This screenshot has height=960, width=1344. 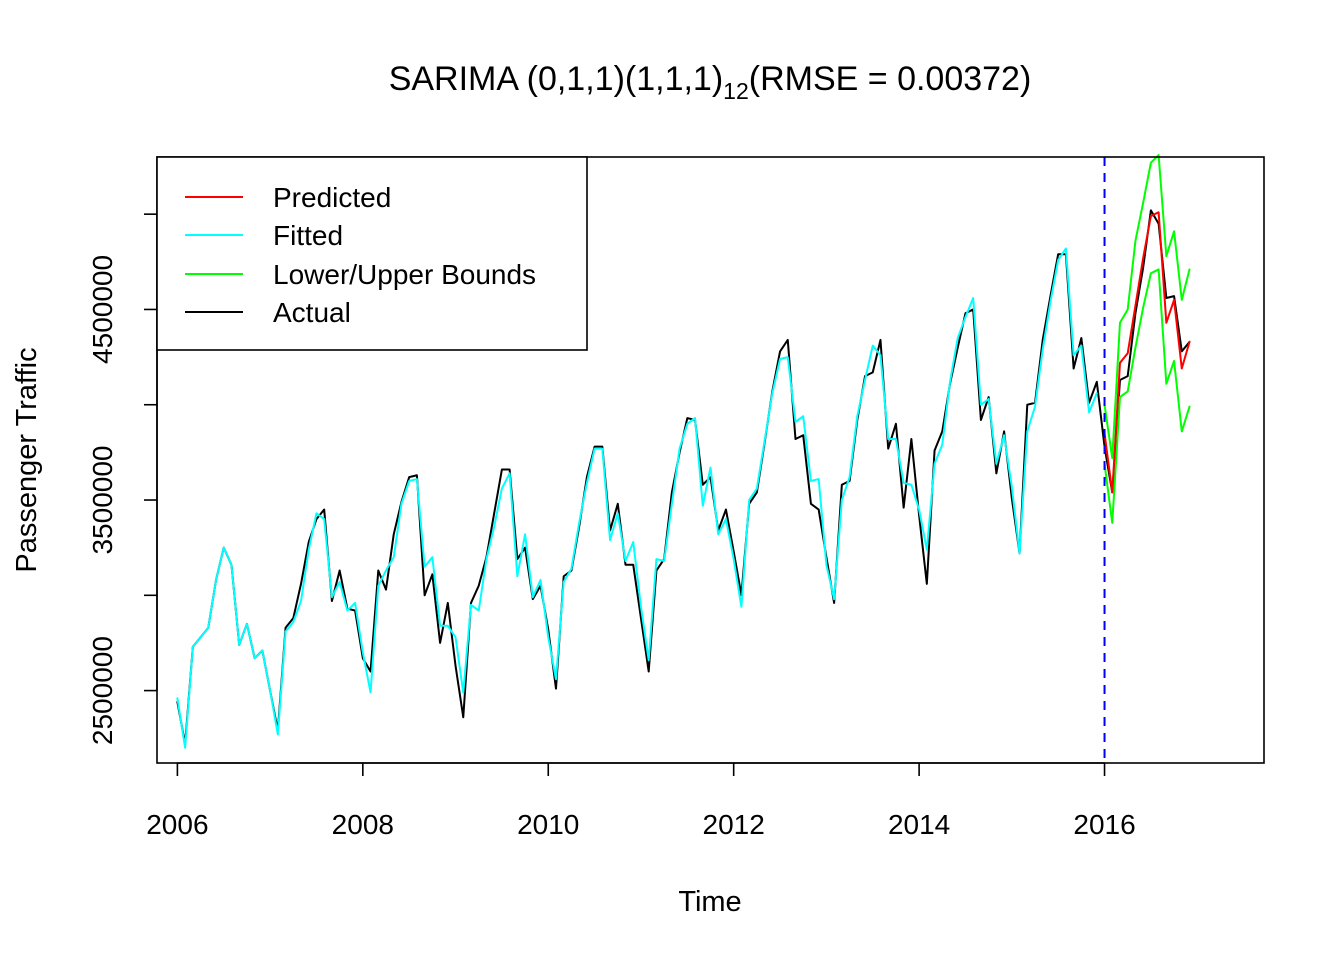 What do you see at coordinates (709, 902) in the screenshot?
I see `x-axis-title: Time` at bounding box center [709, 902].